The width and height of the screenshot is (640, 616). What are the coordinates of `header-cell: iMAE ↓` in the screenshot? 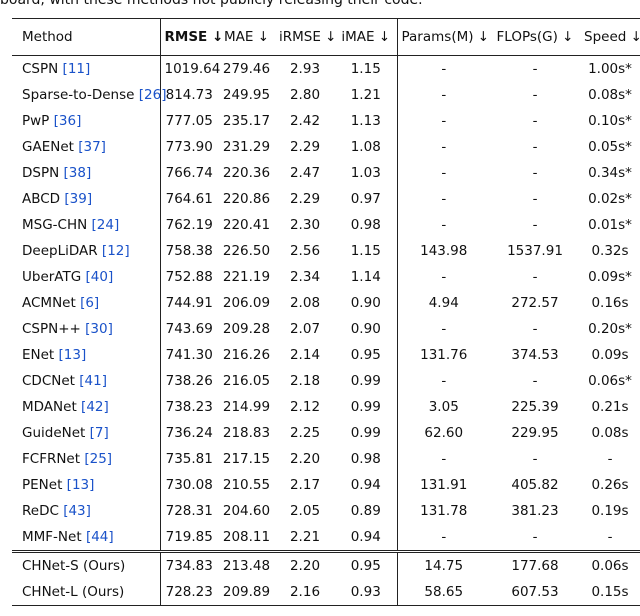 It's located at (366, 37).